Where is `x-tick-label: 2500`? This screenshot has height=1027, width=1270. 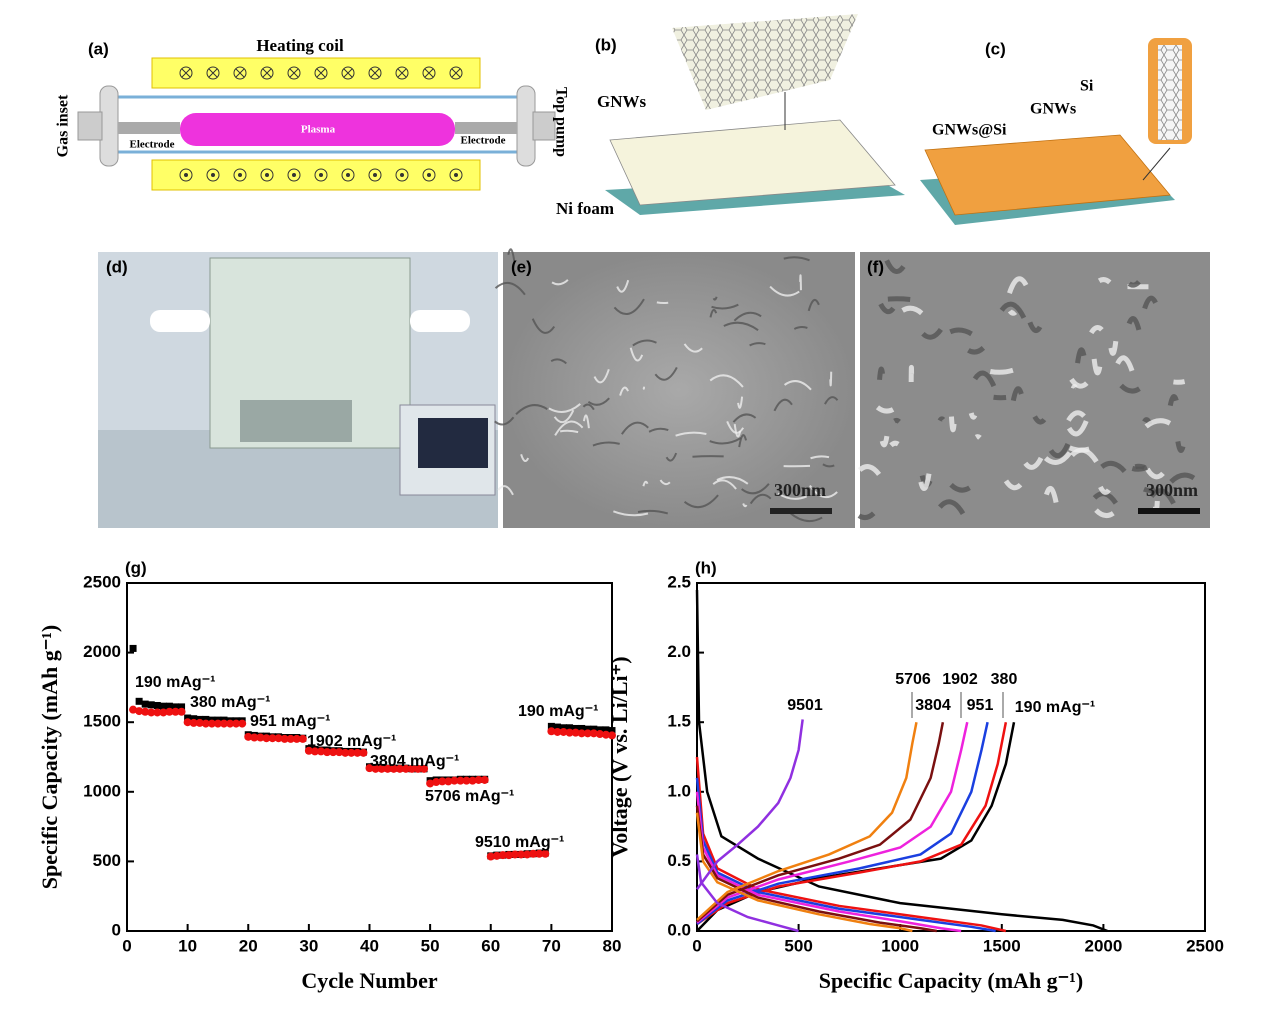
x-tick-label: 2500 is located at coordinates (1205, 945).